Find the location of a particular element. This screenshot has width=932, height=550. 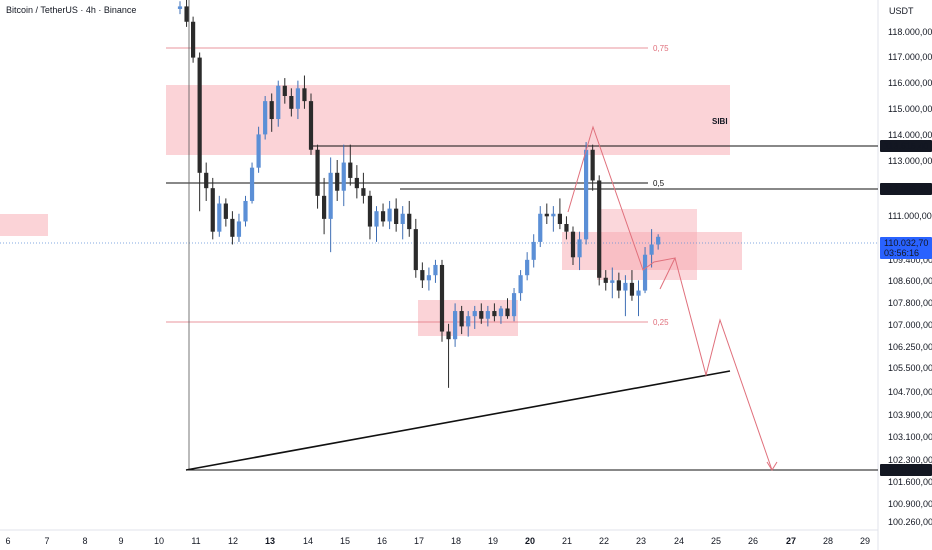

time-tick-label: 10 is located at coordinates (159, 541).